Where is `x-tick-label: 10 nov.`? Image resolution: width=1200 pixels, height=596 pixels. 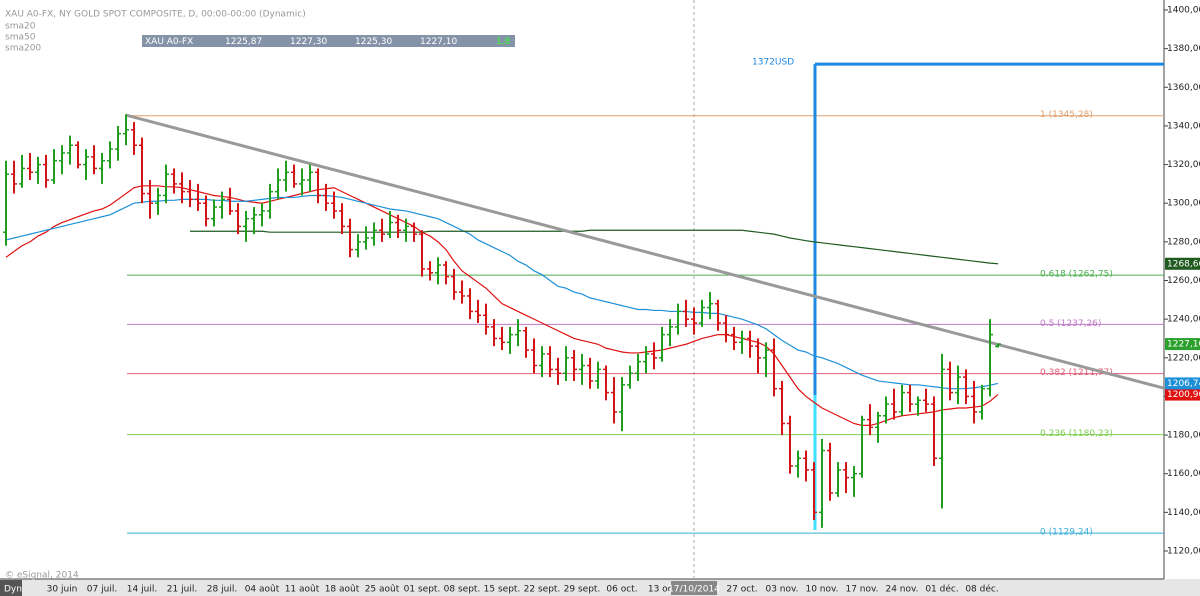 x-tick-label: 10 nov. is located at coordinates (821, 590).